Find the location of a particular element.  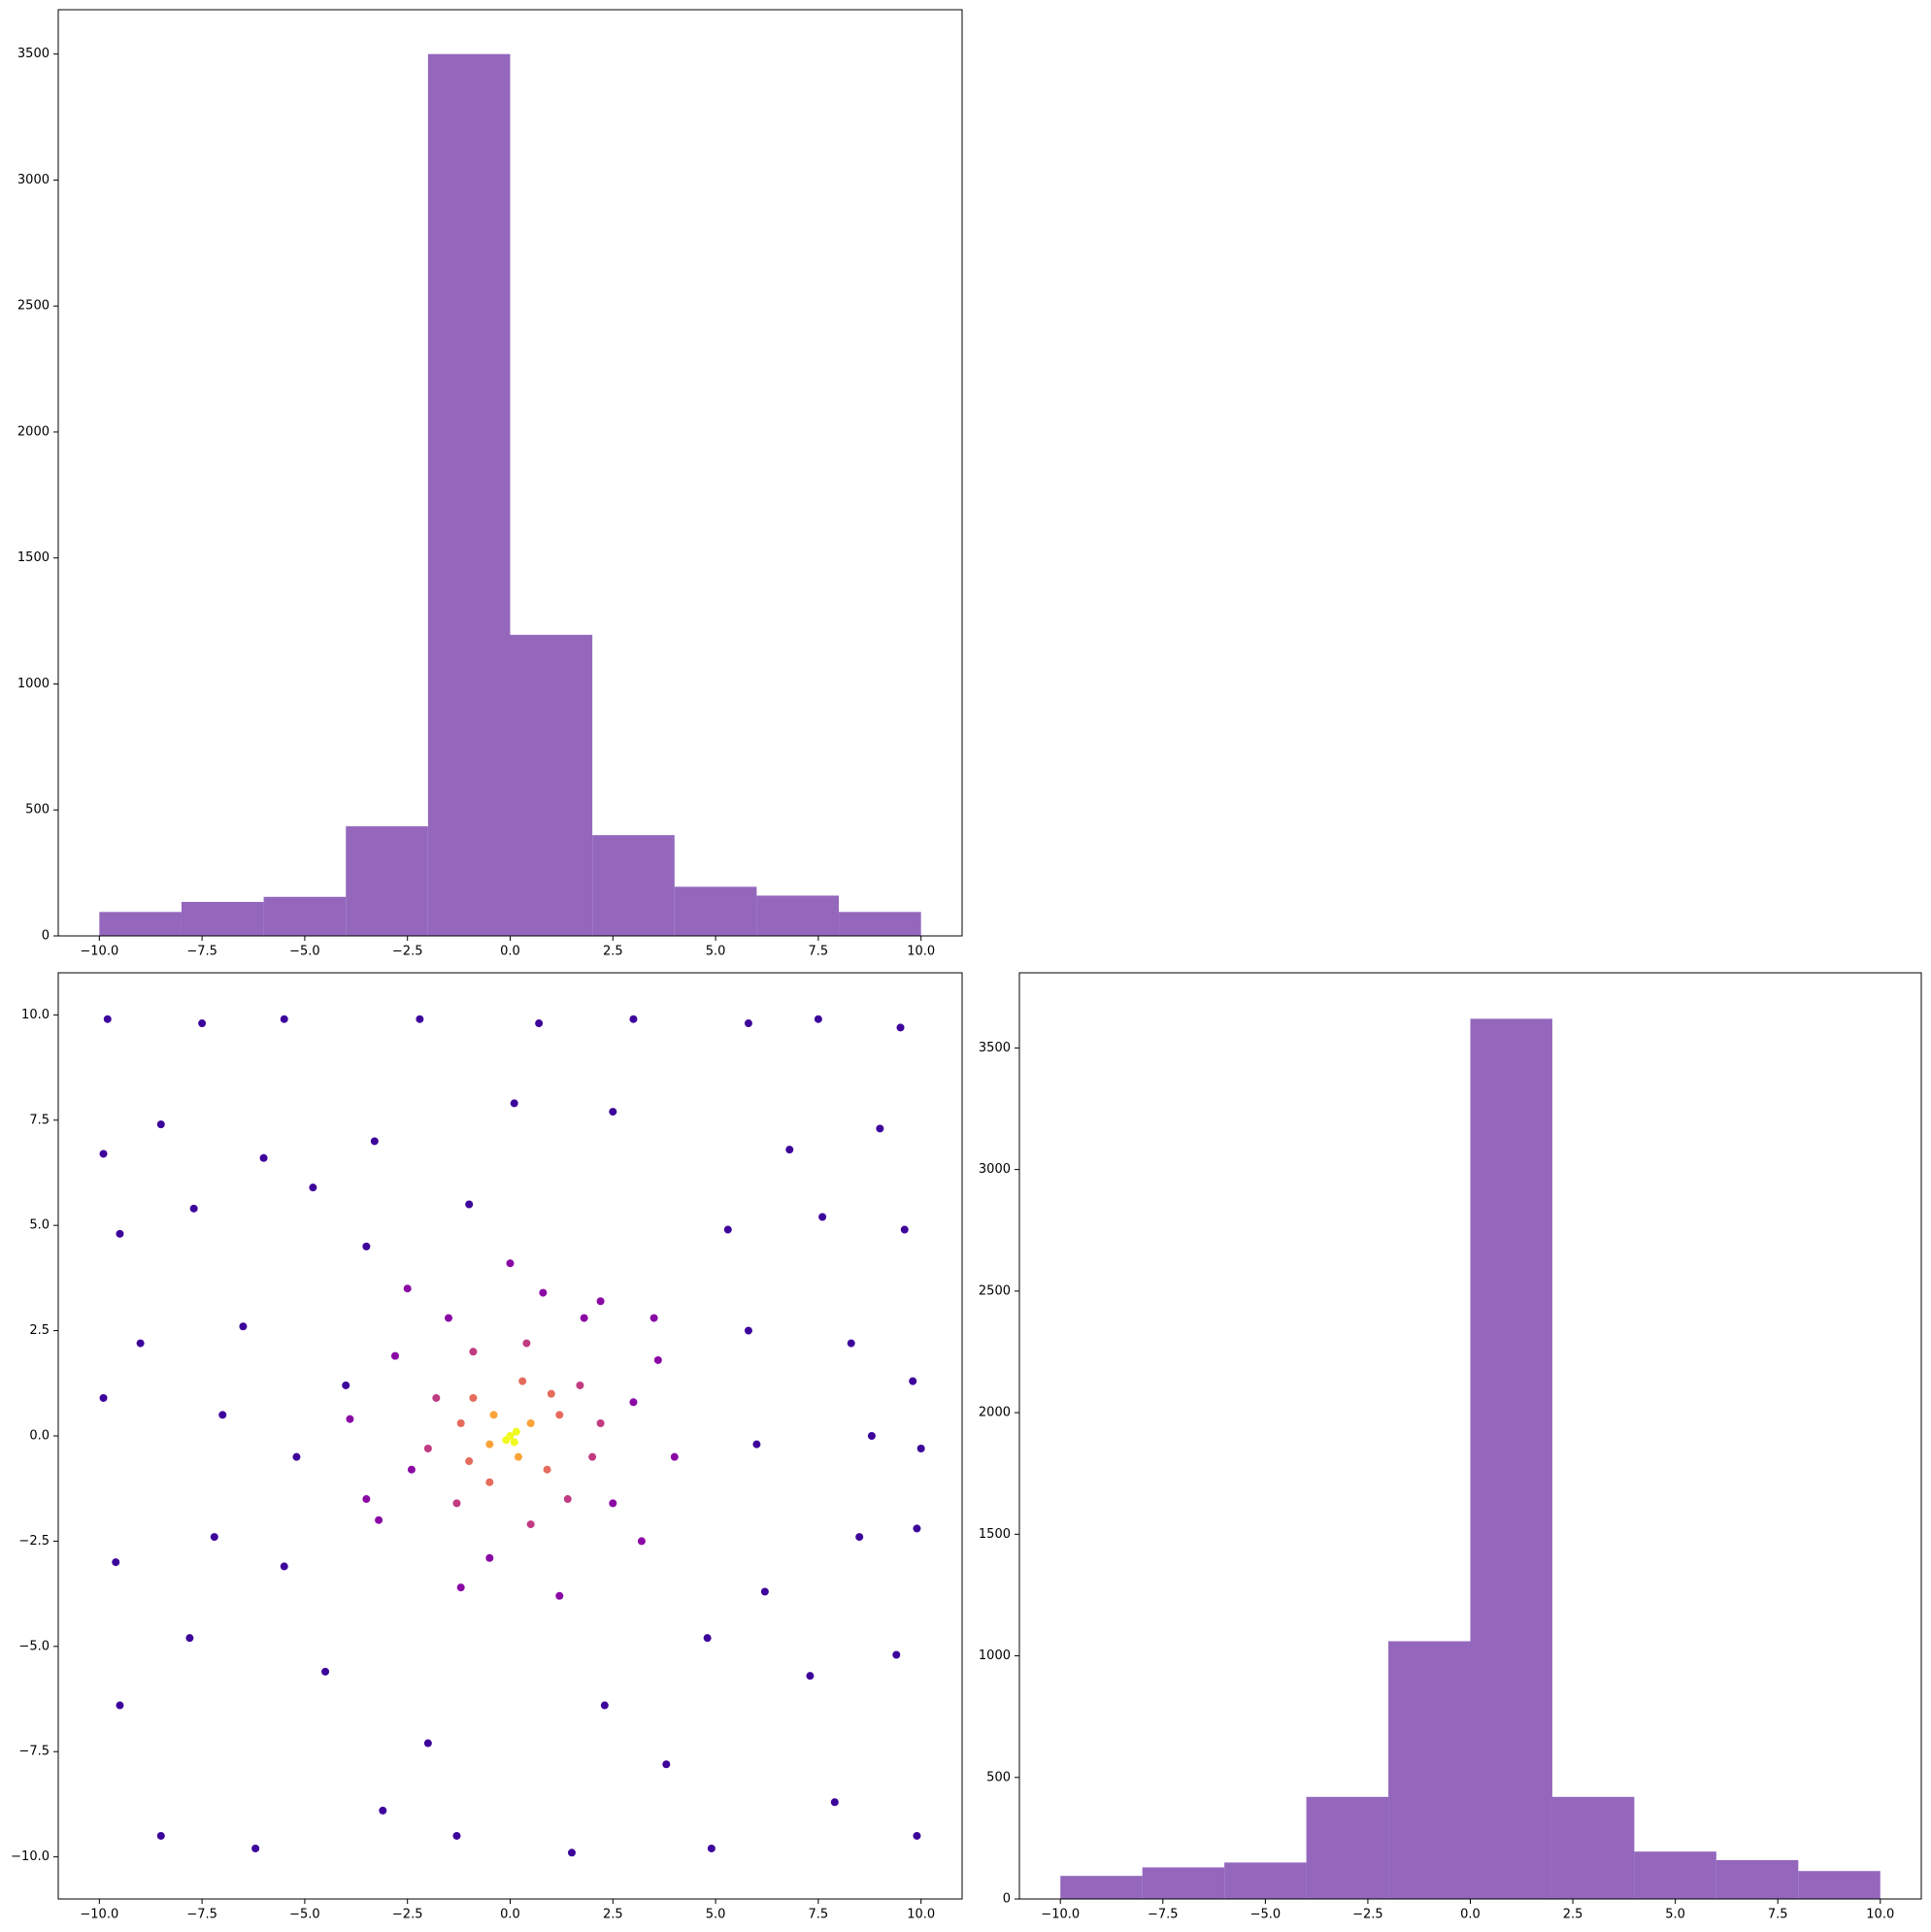

x-tick-label: 10.0 is located at coordinates (921, 952).